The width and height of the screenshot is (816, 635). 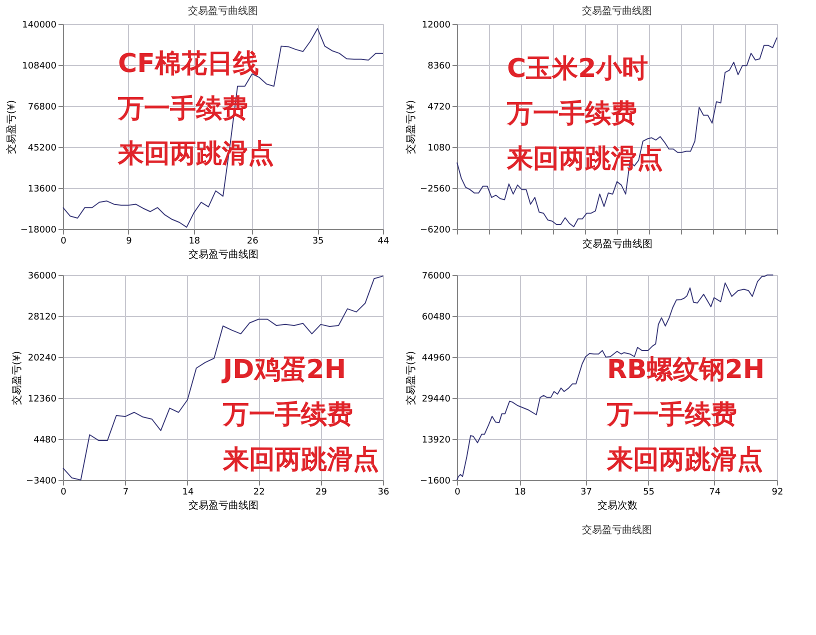 What do you see at coordinates (38, 231) in the screenshot?
I see `y-tick-label: −18000` at bounding box center [38, 231].